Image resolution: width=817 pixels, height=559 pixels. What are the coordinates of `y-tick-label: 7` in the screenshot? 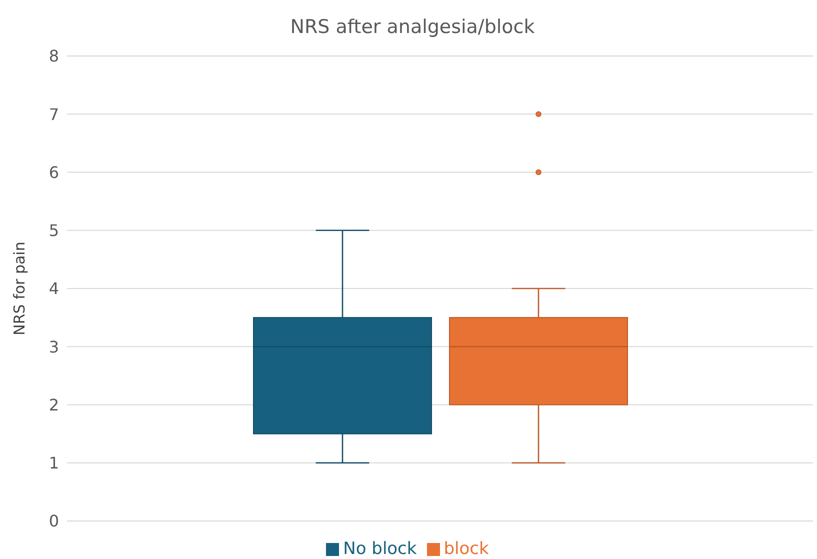 It's located at (53, 114).